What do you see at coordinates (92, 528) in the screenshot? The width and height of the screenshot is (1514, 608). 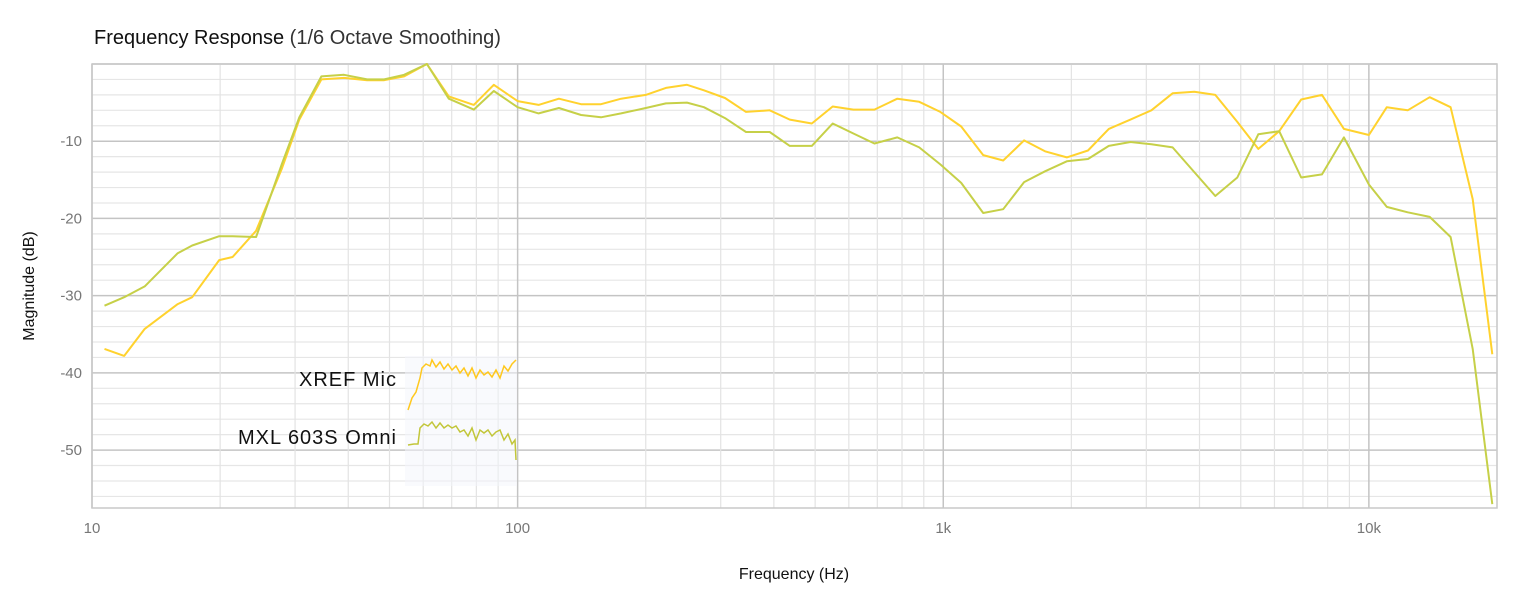 I see `x-tick-label: 10` at bounding box center [92, 528].